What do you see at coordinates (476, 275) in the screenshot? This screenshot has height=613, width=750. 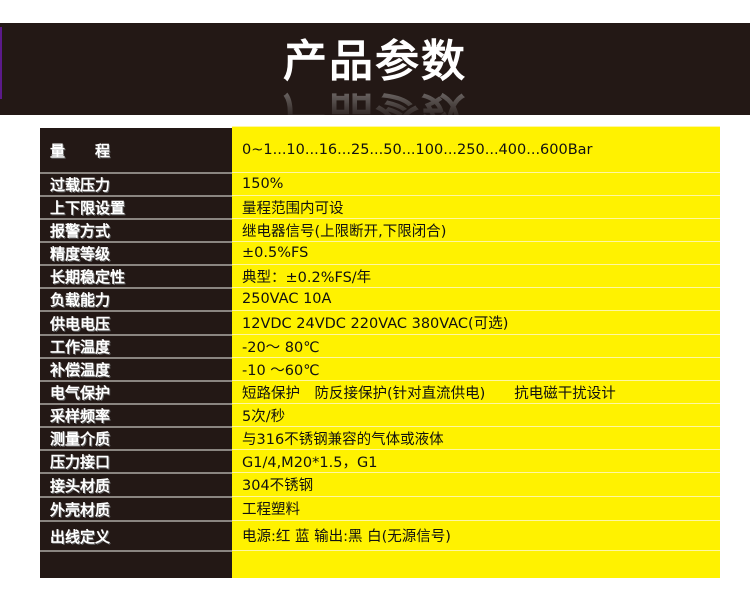 I see `spec-value: 典型：±0.2%FS/年` at bounding box center [476, 275].